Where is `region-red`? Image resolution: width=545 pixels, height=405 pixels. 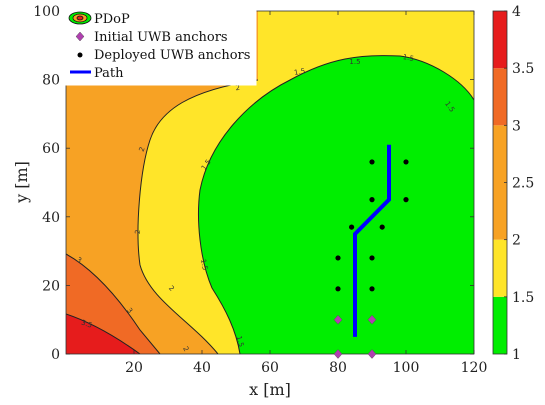 region-red is located at coordinates (103, 334).